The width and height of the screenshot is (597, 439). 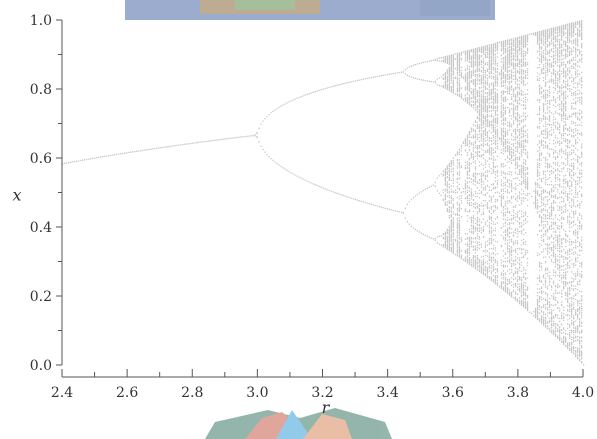 What do you see at coordinates (257, 393) in the screenshot?
I see `x-tick-label: 3.0` at bounding box center [257, 393].